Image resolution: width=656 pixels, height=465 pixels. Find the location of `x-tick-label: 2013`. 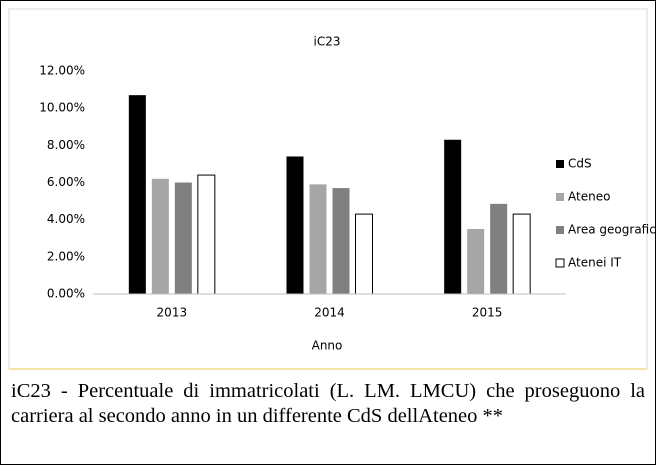

x-tick-label: 2013 is located at coordinates (172, 313).